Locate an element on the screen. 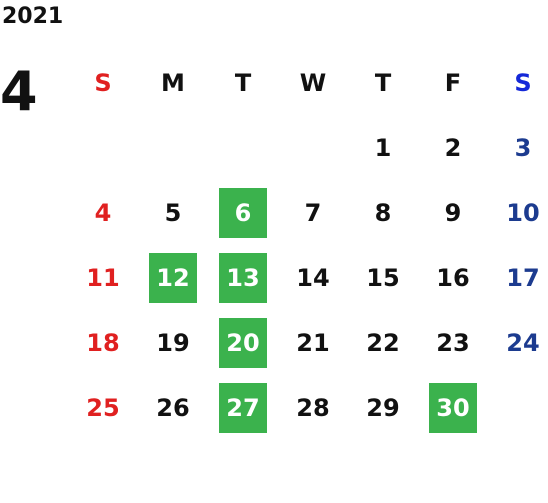 The width and height of the screenshot is (548, 503). day-cell: 27 is located at coordinates (243, 407).